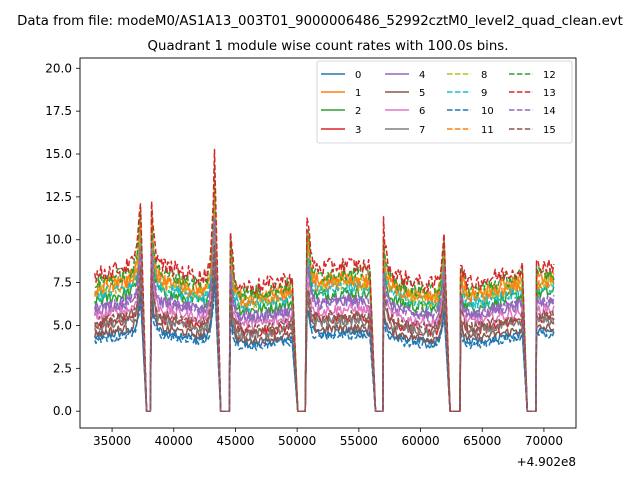 This screenshot has height=480, width=640. I want to click on legend-label-10: 10, so click(487, 111).